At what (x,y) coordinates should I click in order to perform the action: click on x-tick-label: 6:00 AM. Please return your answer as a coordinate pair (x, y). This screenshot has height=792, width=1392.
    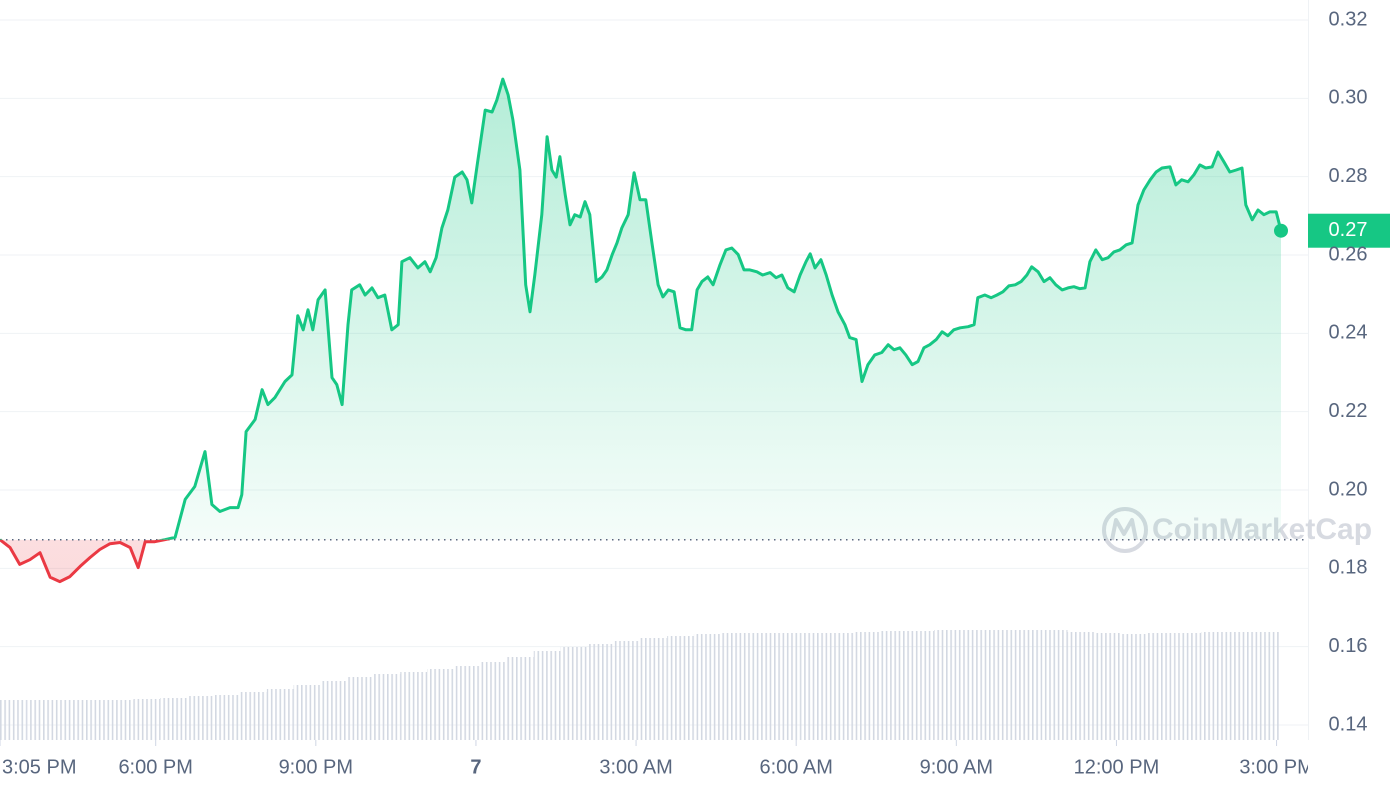
    Looking at the image, I should click on (795, 767).